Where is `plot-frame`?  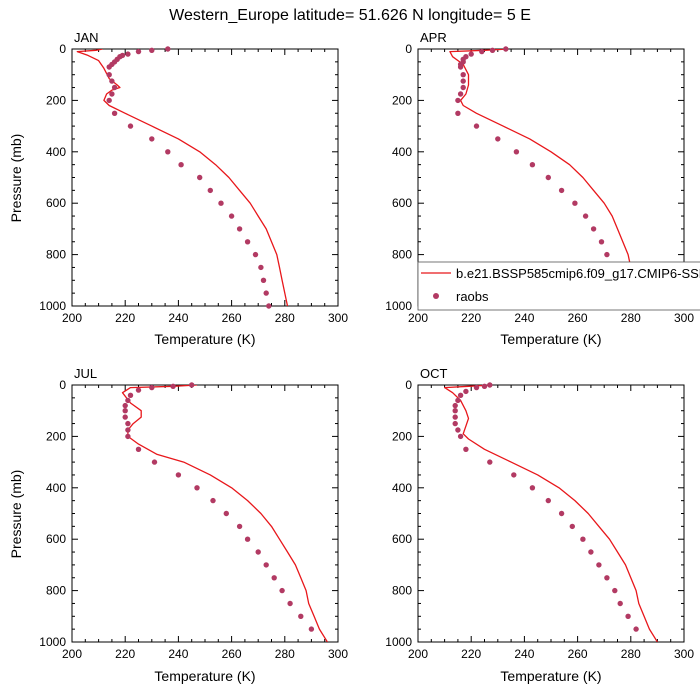 plot-frame is located at coordinates (551, 513).